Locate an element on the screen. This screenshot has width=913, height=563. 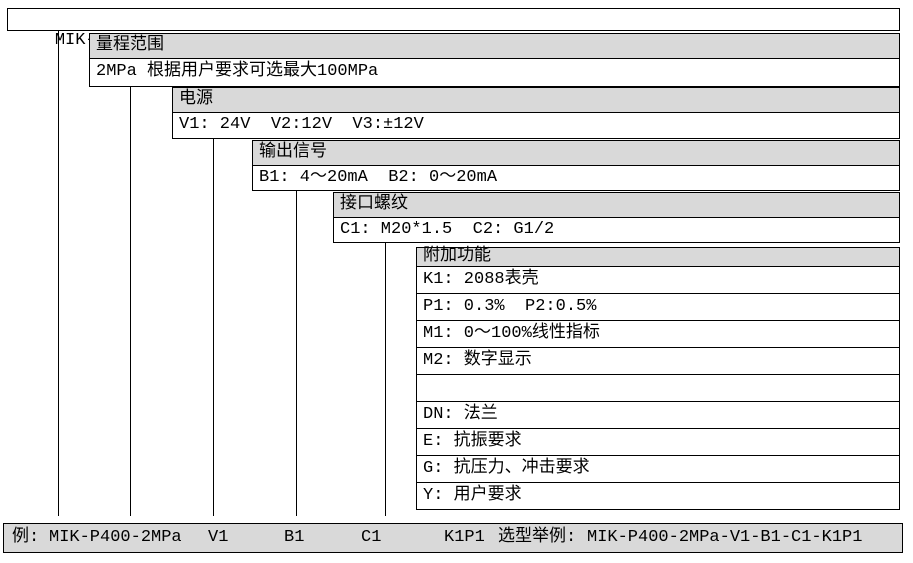
example-prefix: 例: is located at coordinates (26, 537).